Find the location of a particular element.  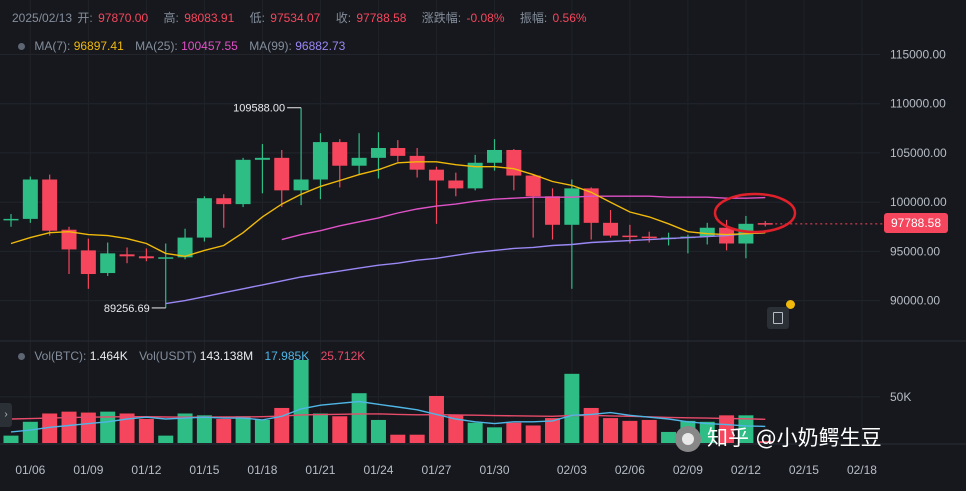

x-tick-label: 01/15 is located at coordinates (204, 470).